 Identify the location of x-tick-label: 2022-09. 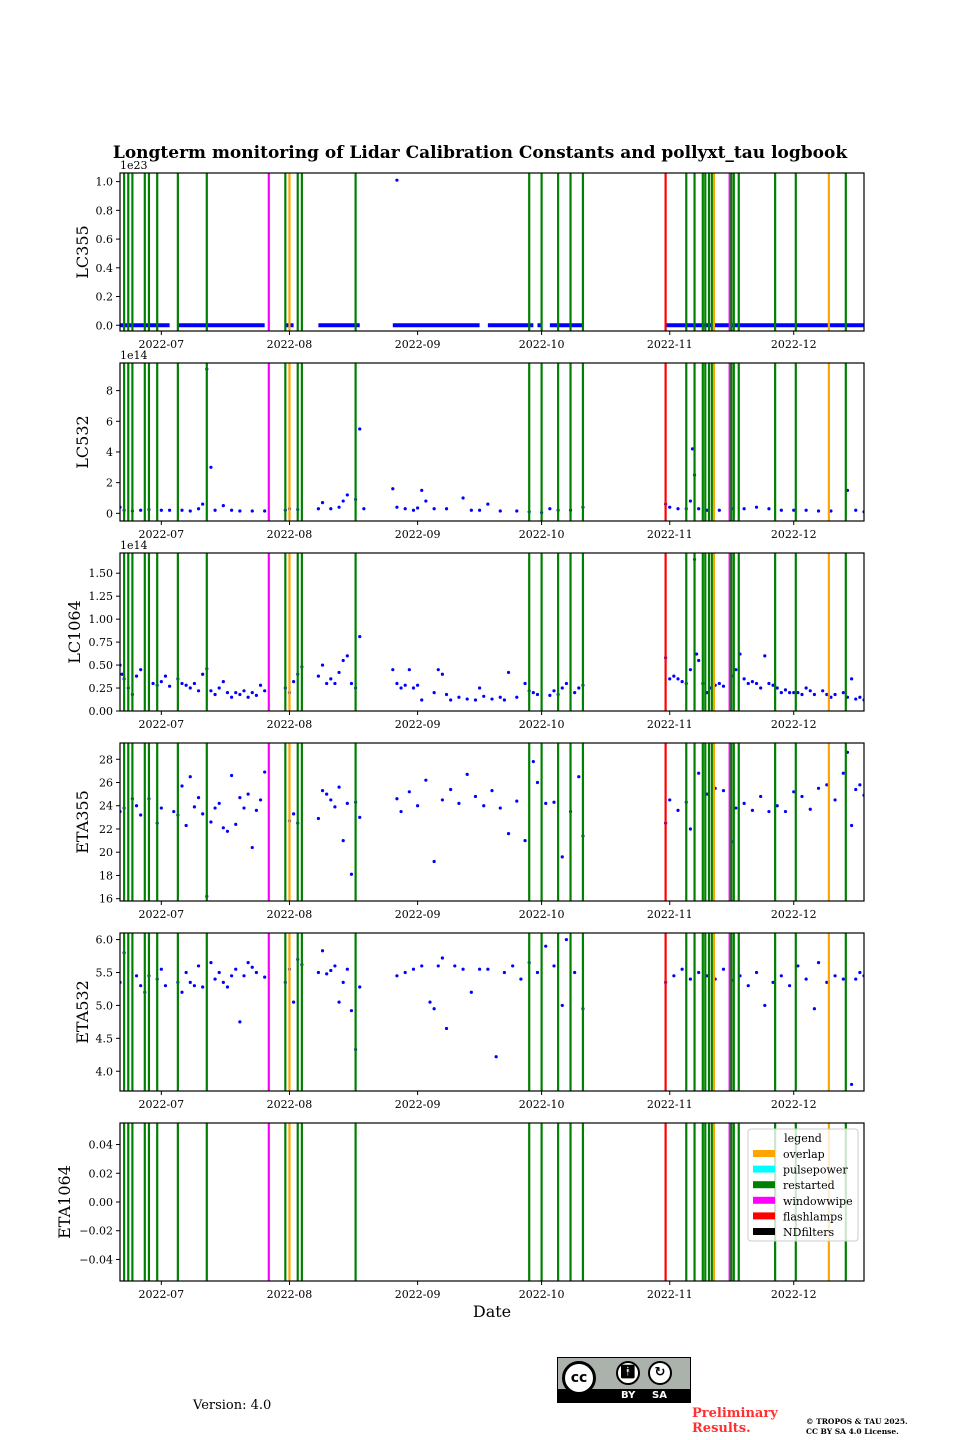
(418, 534).